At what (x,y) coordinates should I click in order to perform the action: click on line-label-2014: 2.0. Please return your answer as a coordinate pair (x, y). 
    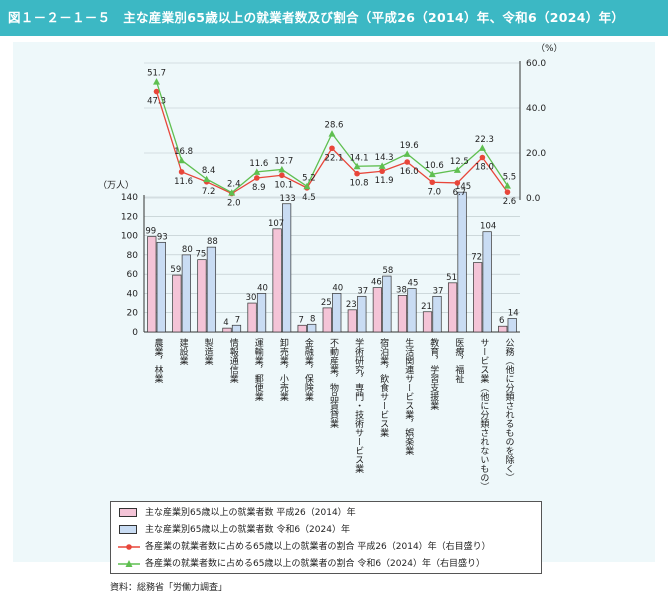
    Looking at the image, I should click on (234, 204).